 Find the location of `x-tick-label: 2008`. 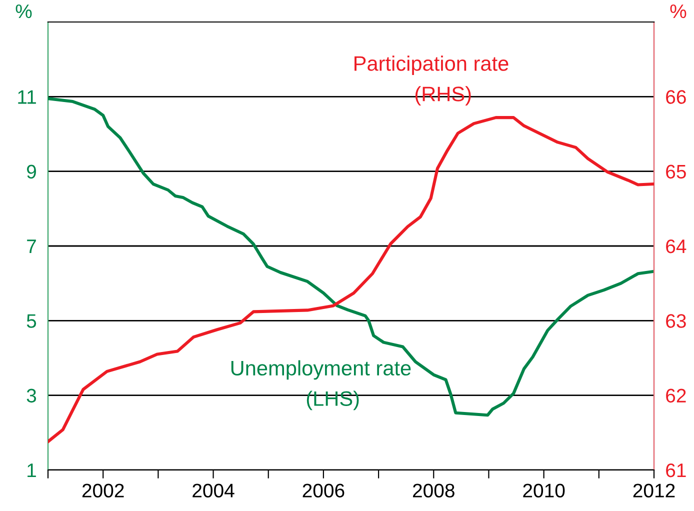

x-tick-label: 2008 is located at coordinates (433, 491).